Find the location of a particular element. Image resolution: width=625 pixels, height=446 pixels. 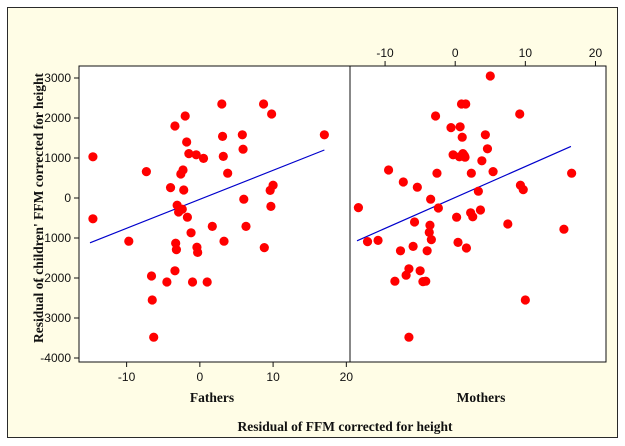

mothers-fit-line is located at coordinates (464, 193).